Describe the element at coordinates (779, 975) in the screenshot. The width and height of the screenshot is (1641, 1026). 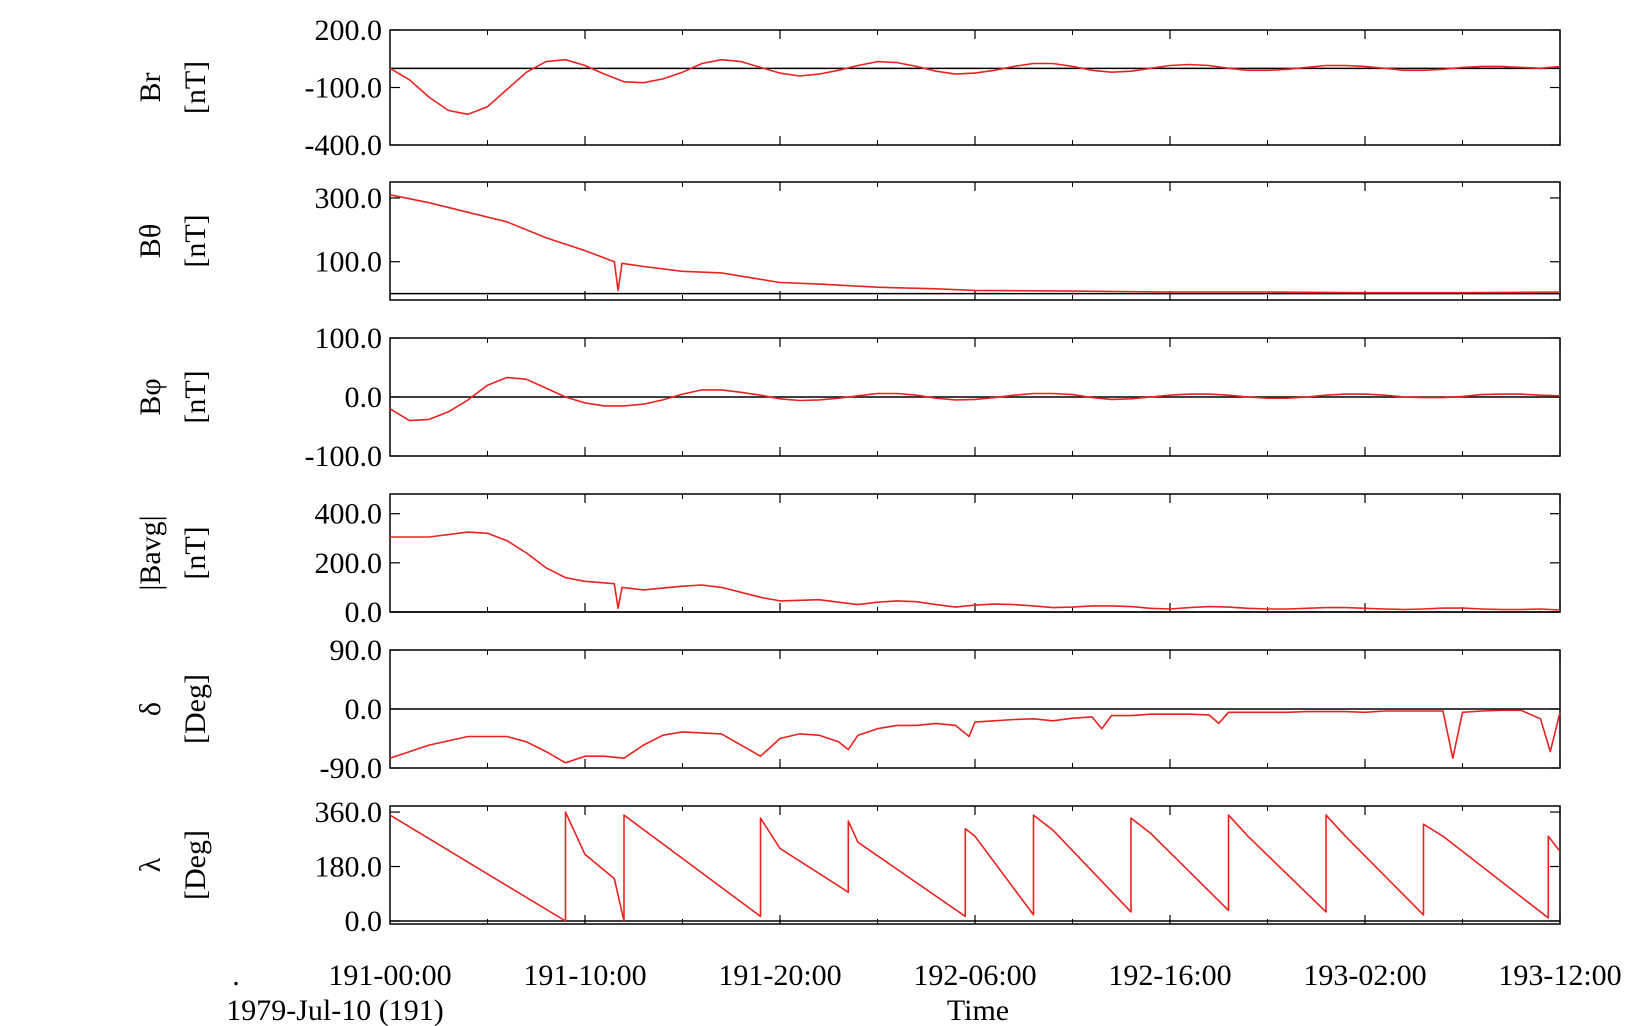
I see `x-tick-label: 191-20:00` at that location.